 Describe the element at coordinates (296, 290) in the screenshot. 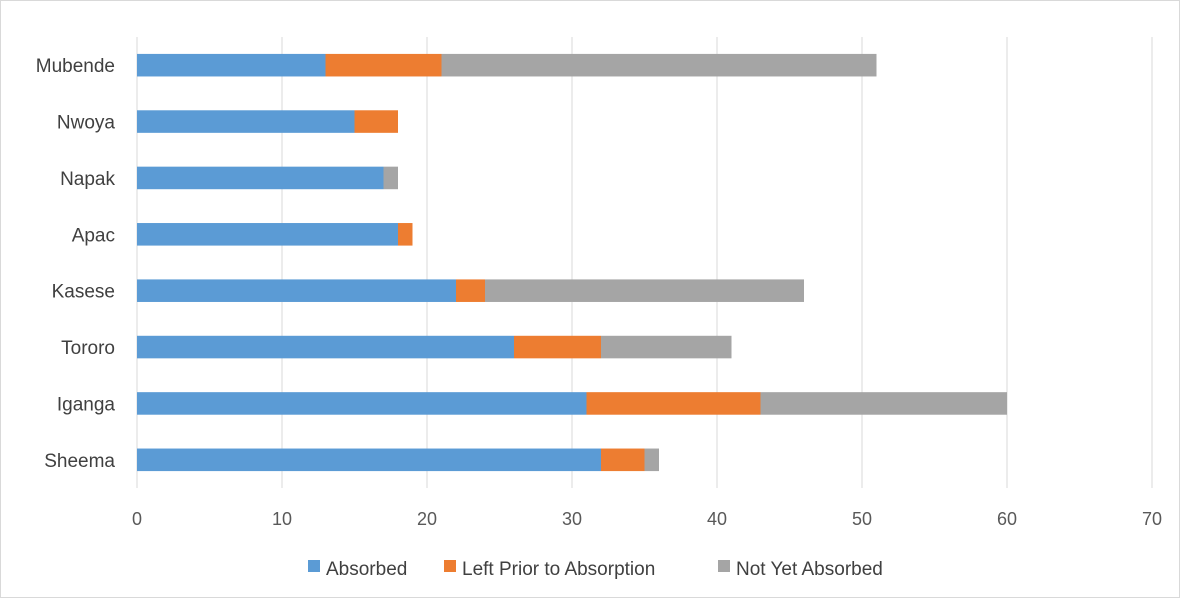

I see `bar-kasese-absorbed` at that location.